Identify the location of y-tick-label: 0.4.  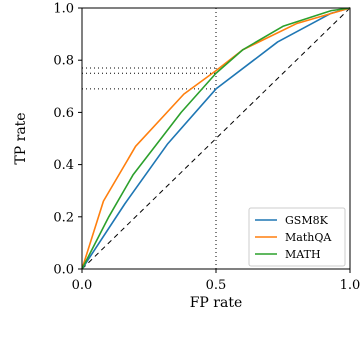
(63, 165).